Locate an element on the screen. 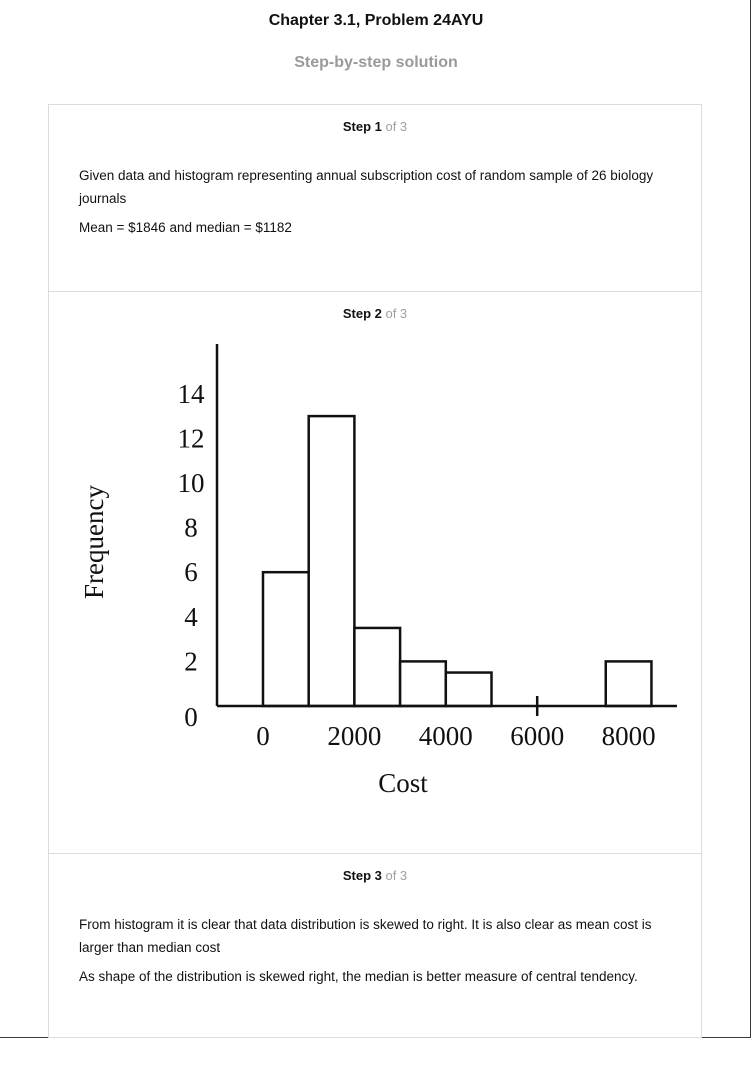 The height and width of the screenshot is (1066, 752). y-tick-label: 8 is located at coordinates (191, 528).